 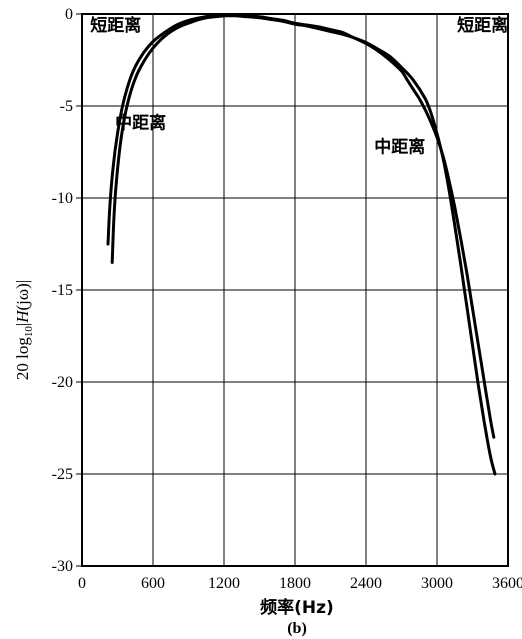 I want to click on y-tick-label: -30, so click(x=62, y=566).